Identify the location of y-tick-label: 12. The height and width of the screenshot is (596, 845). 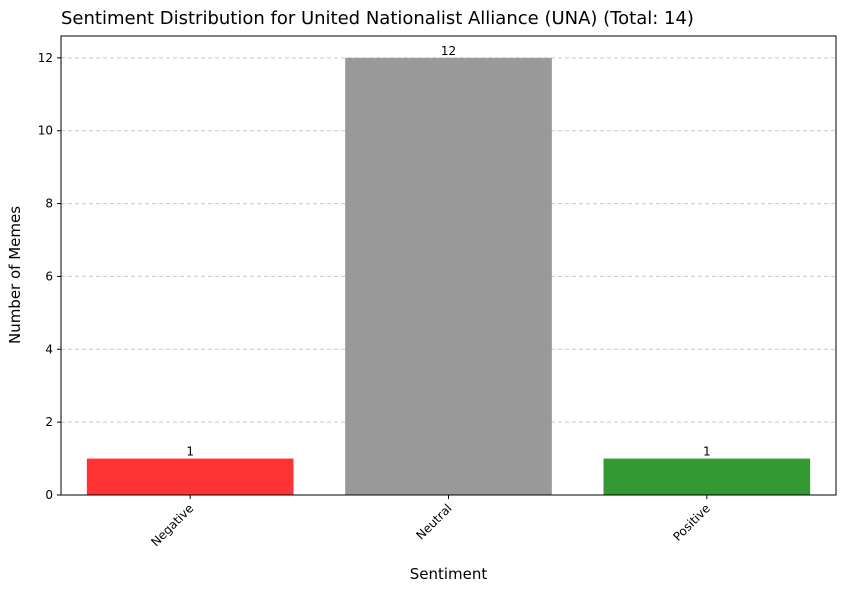
(45, 58).